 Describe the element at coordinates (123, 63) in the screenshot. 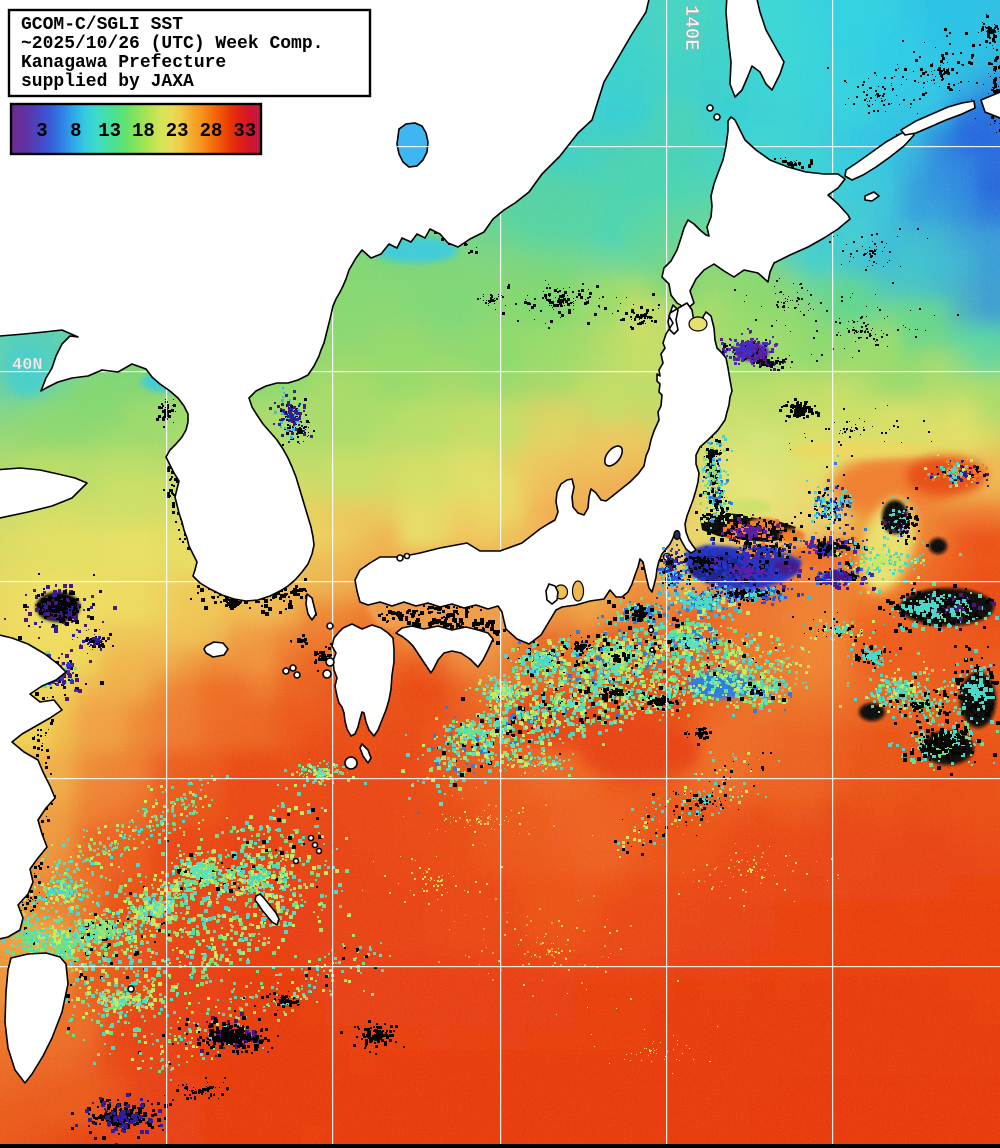

I see `svg-text: Kanagawa Prefecture` at that location.